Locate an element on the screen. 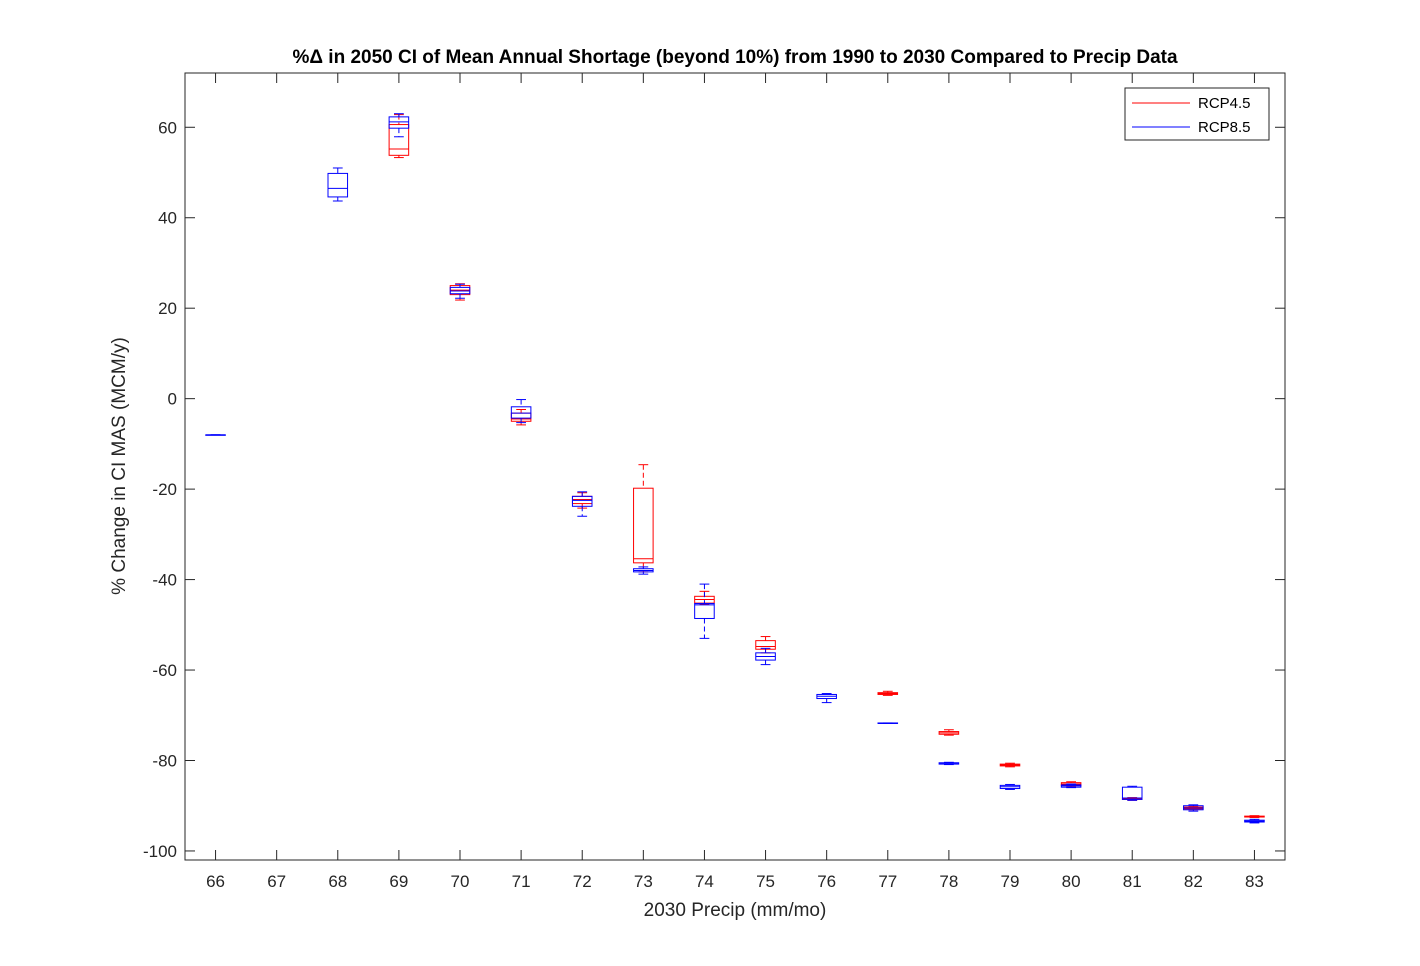 The height and width of the screenshot is (966, 1420). legend-box is located at coordinates (1197, 114).